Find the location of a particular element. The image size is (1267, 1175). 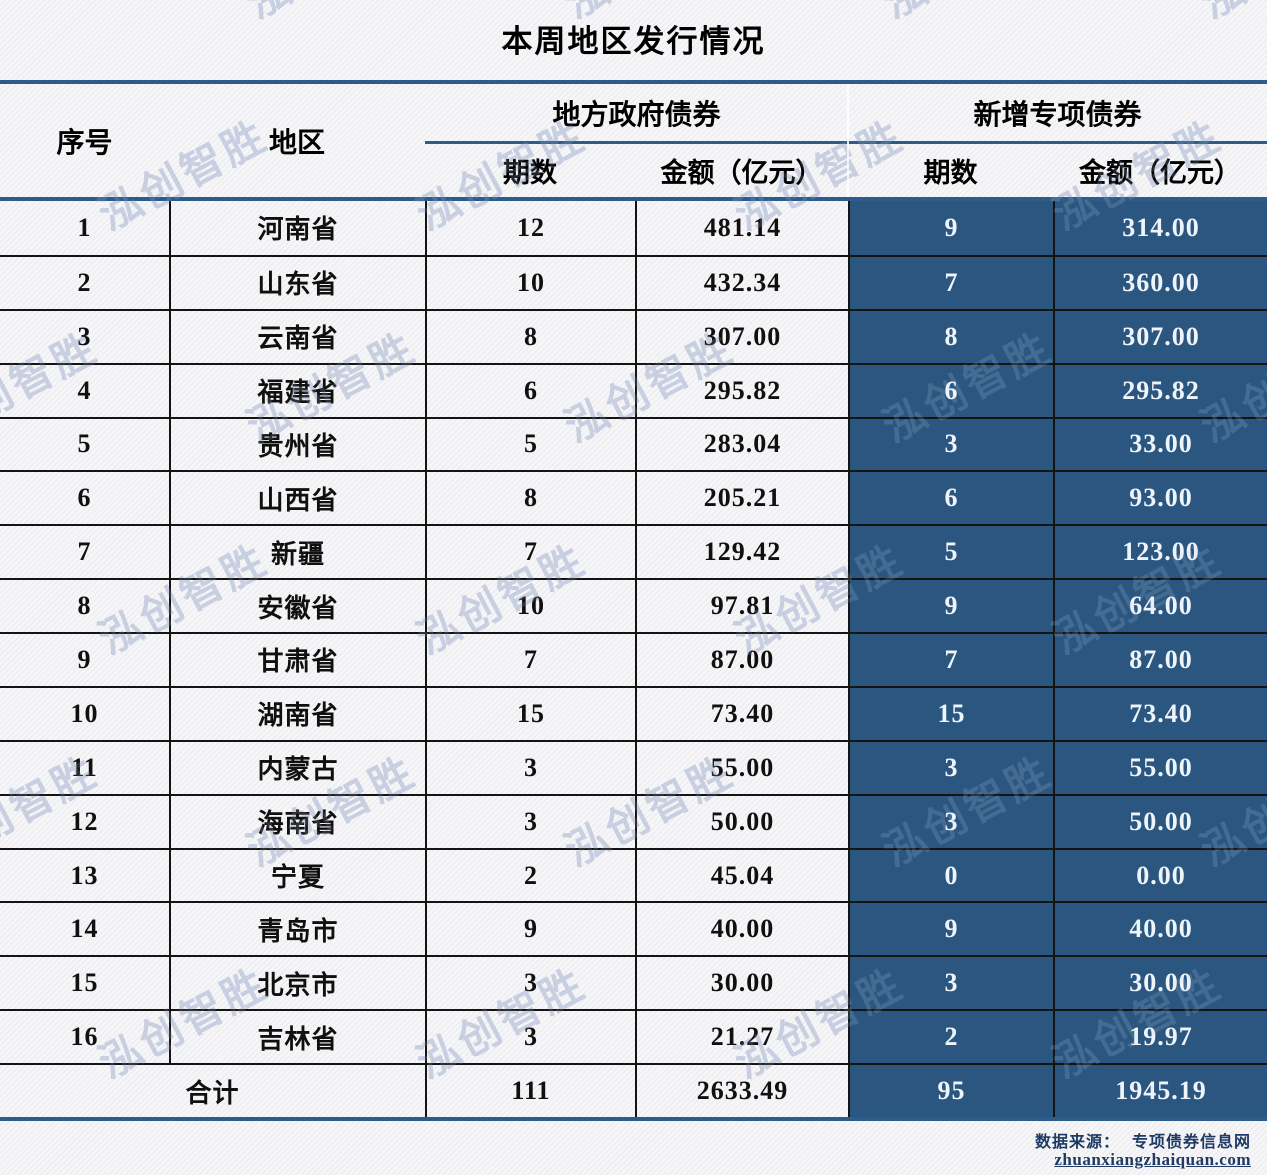

column-header-region: 地区 is located at coordinates (296, 143).